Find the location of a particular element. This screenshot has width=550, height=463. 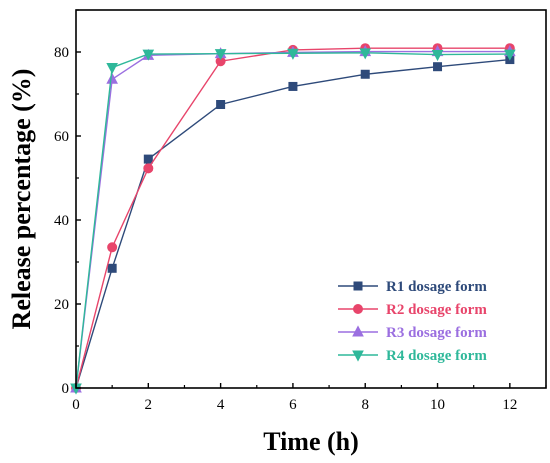

legend-label: R1 dosage form is located at coordinates (436, 287).